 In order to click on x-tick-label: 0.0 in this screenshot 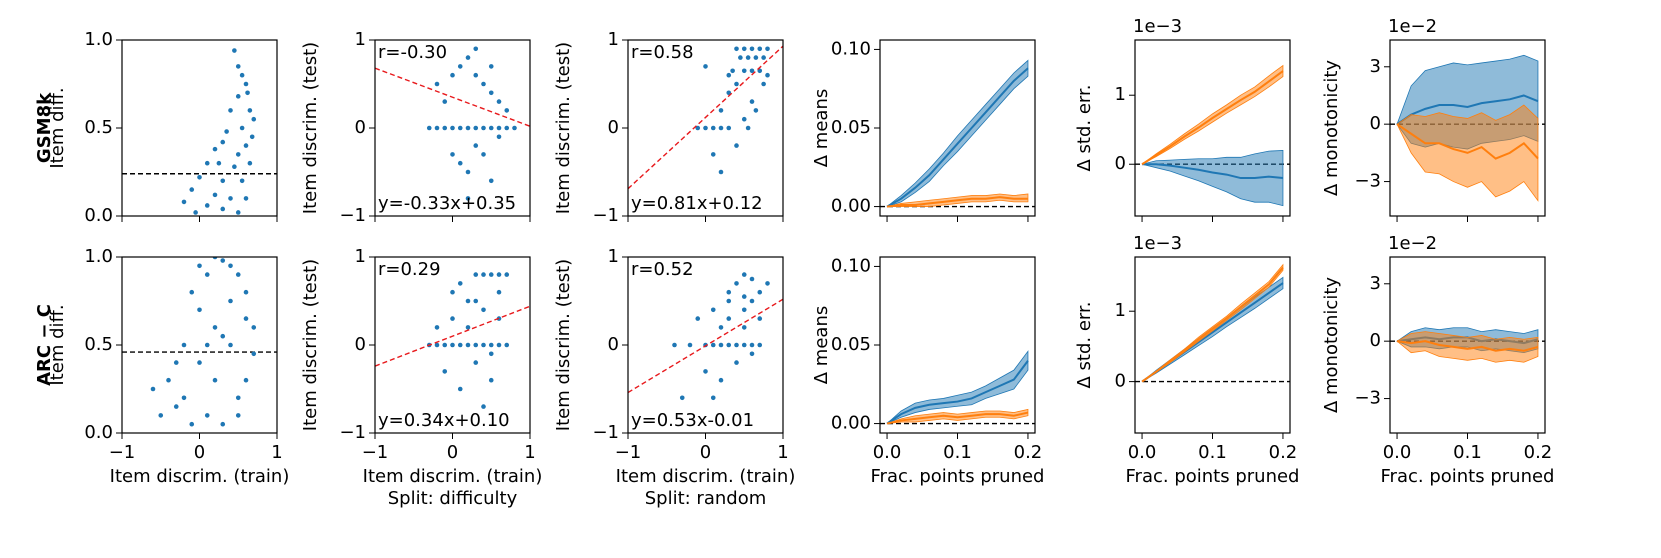, I will do `click(1397, 452)`.